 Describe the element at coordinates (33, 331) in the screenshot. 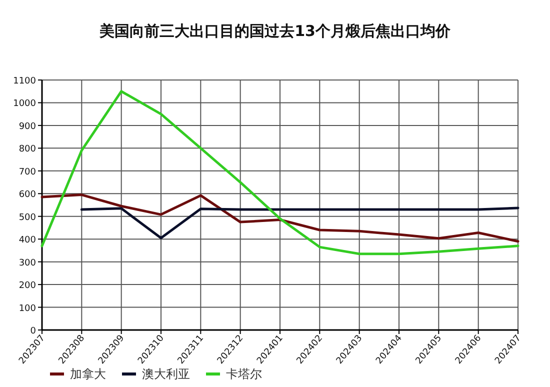

I see `y-tick-label: 0` at that location.